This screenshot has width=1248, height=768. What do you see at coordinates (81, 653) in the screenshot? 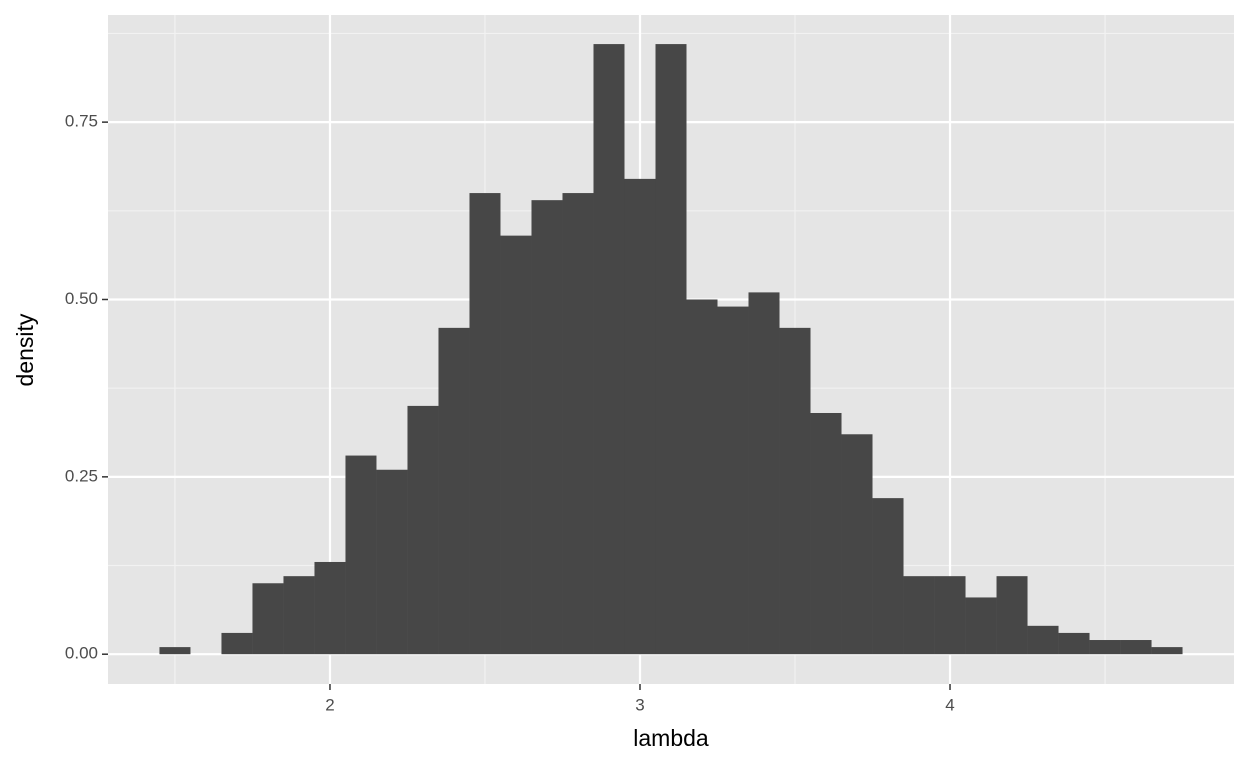
I see `y-tick-label: 0.00` at bounding box center [81, 653].